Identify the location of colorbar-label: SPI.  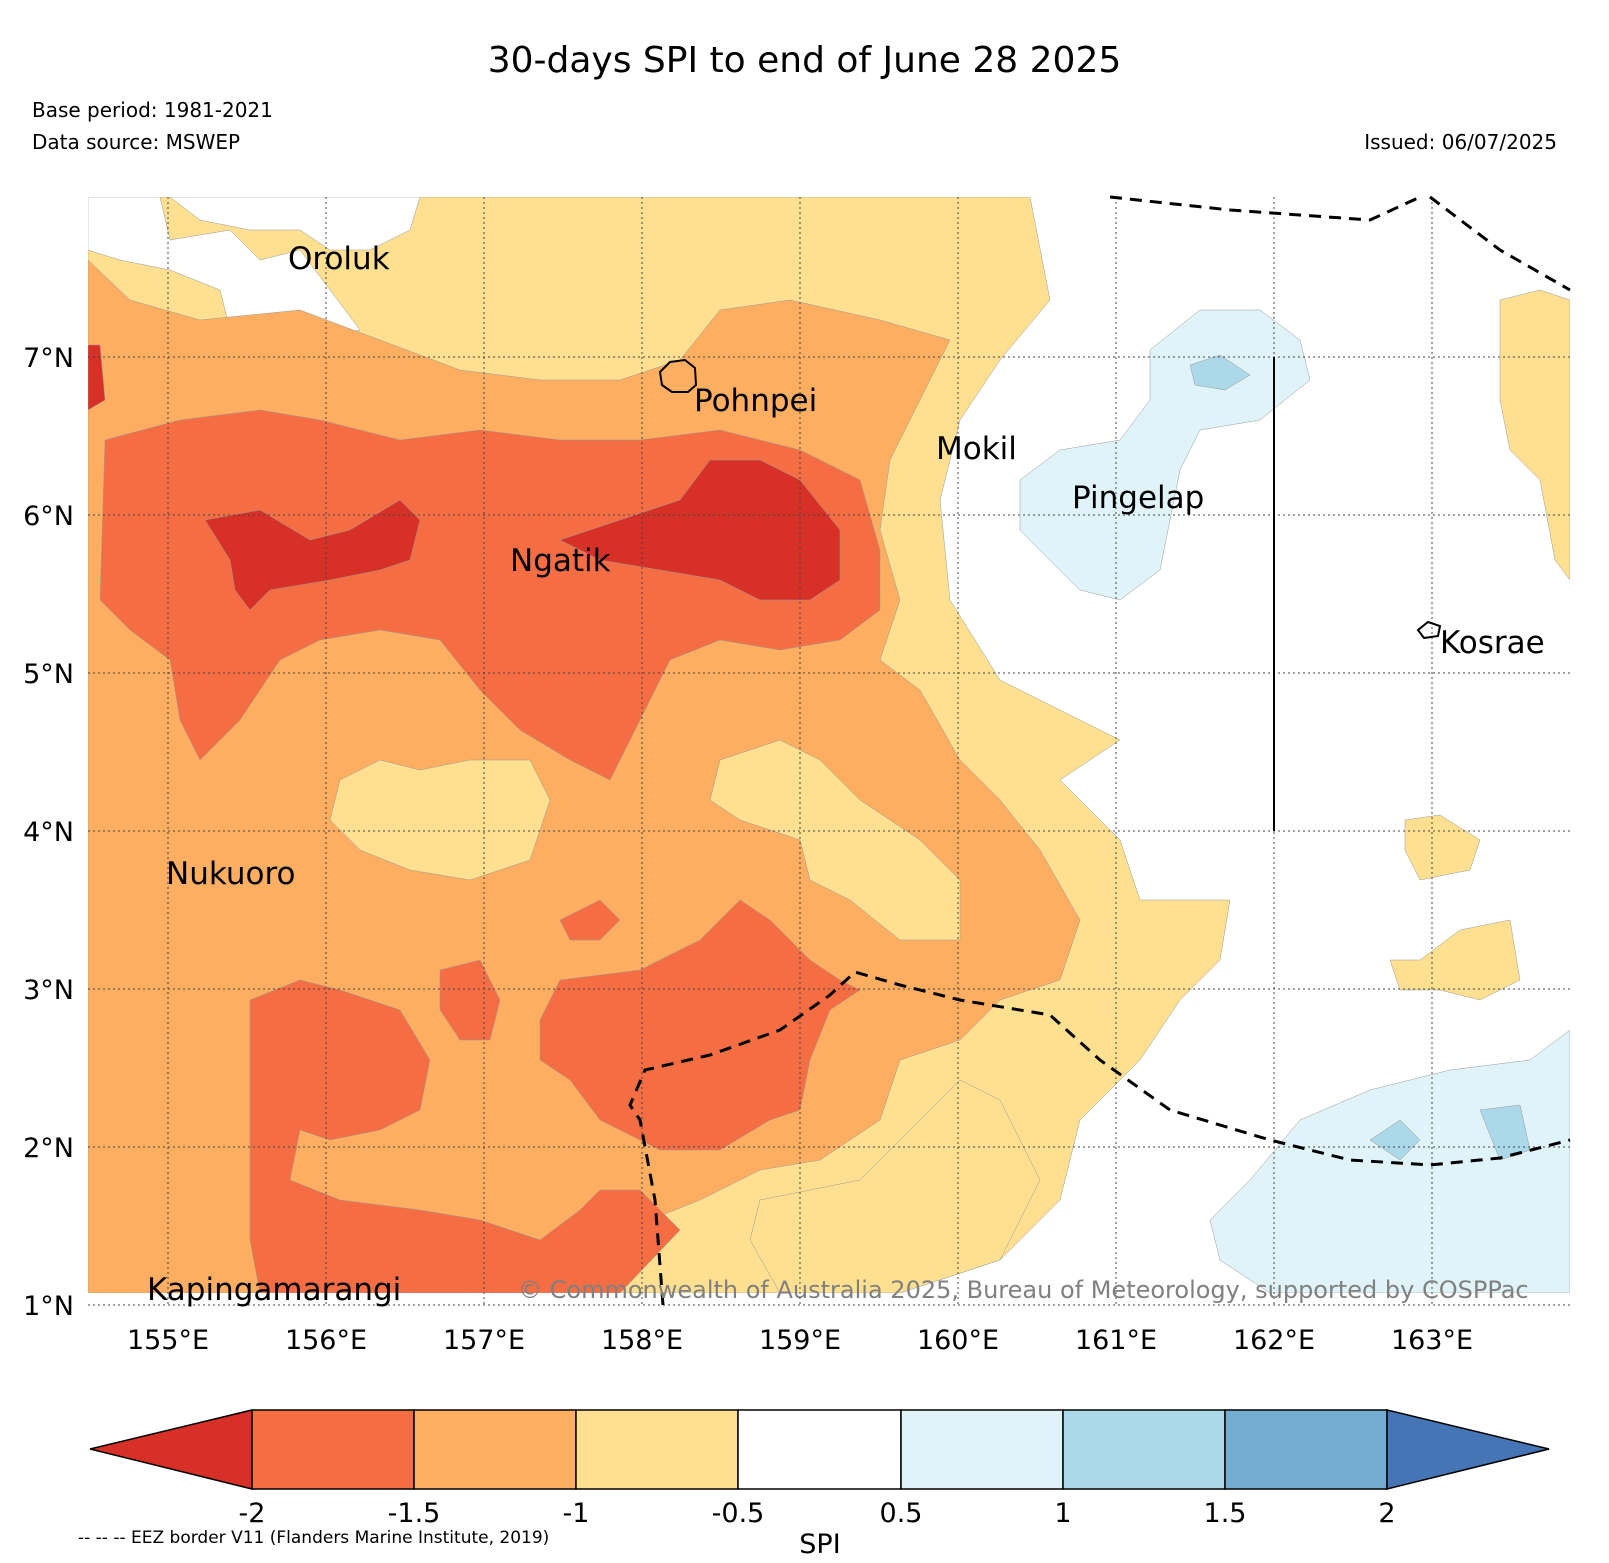
(819, 1544).